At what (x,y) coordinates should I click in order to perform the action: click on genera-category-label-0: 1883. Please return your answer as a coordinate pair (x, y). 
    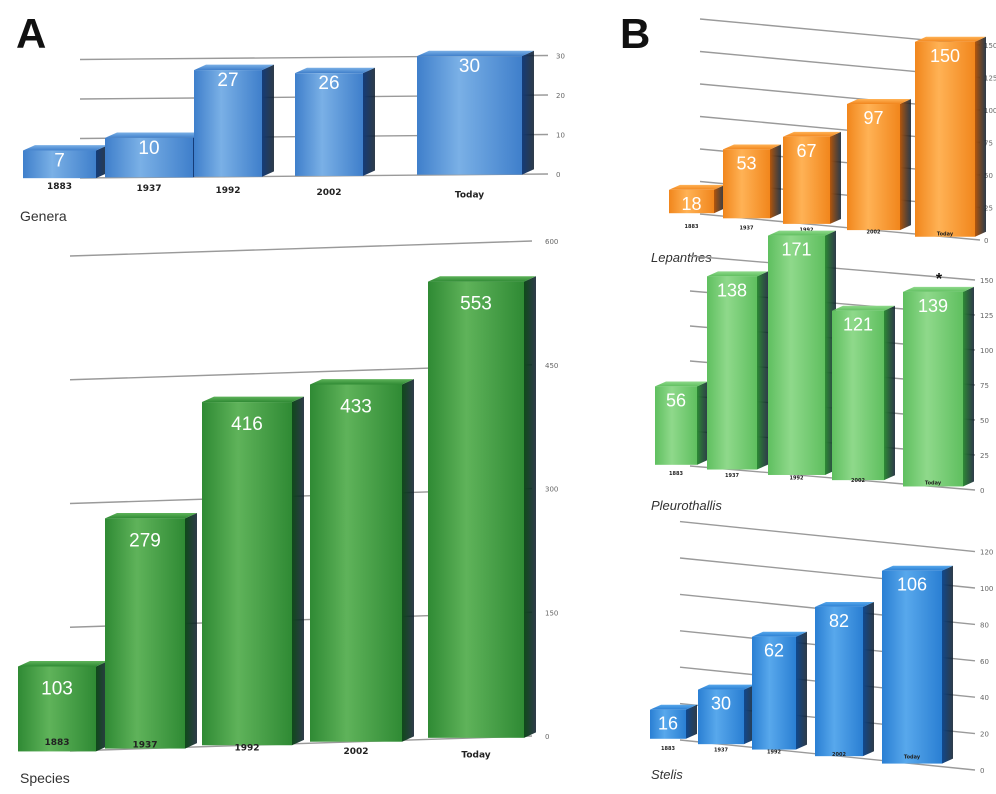
    Looking at the image, I should click on (59, 187).